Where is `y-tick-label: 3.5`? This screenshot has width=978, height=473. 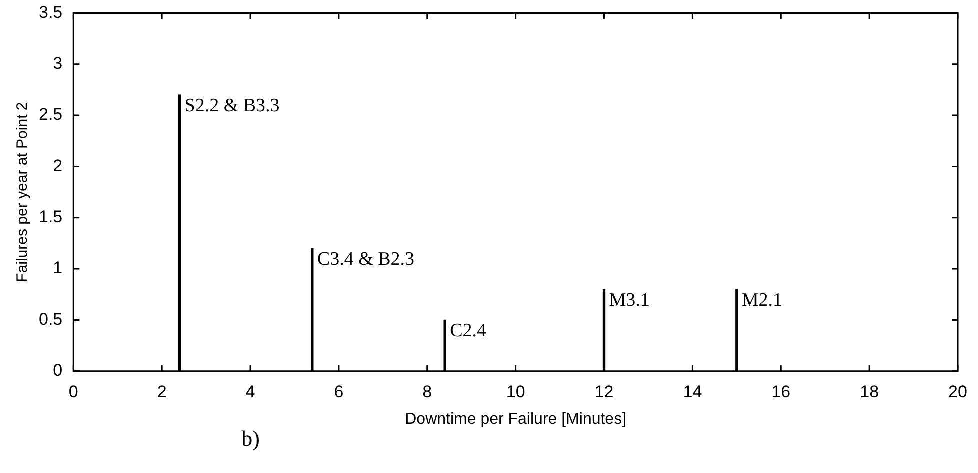 y-tick-label: 3.5 is located at coordinates (50, 12).